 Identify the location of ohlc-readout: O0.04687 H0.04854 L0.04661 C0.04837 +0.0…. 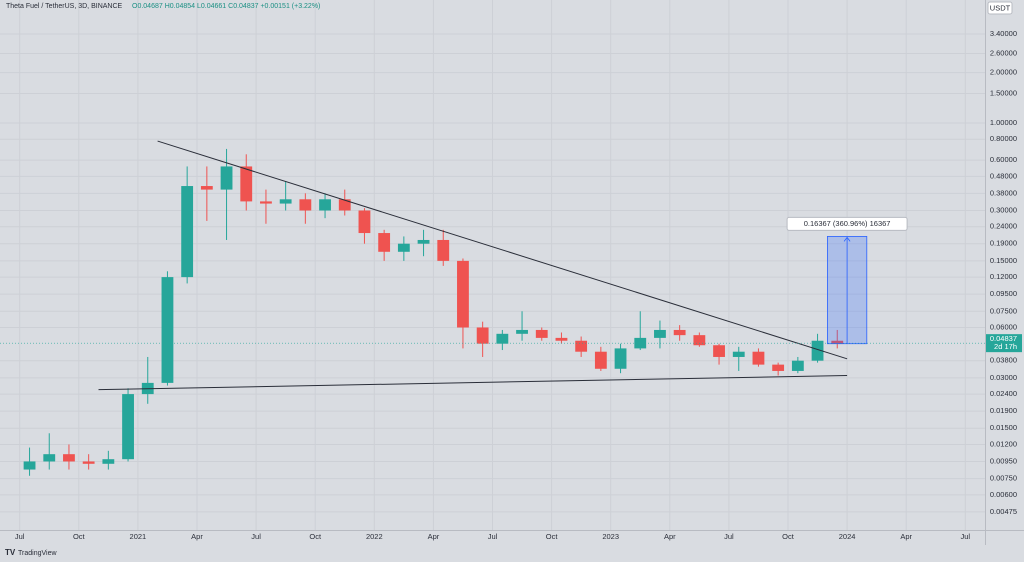
(226, 6).